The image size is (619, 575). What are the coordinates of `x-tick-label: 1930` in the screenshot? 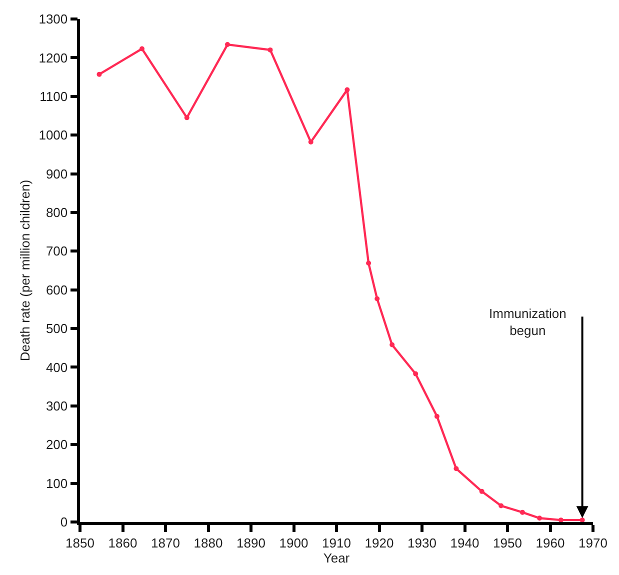 It's located at (422, 542).